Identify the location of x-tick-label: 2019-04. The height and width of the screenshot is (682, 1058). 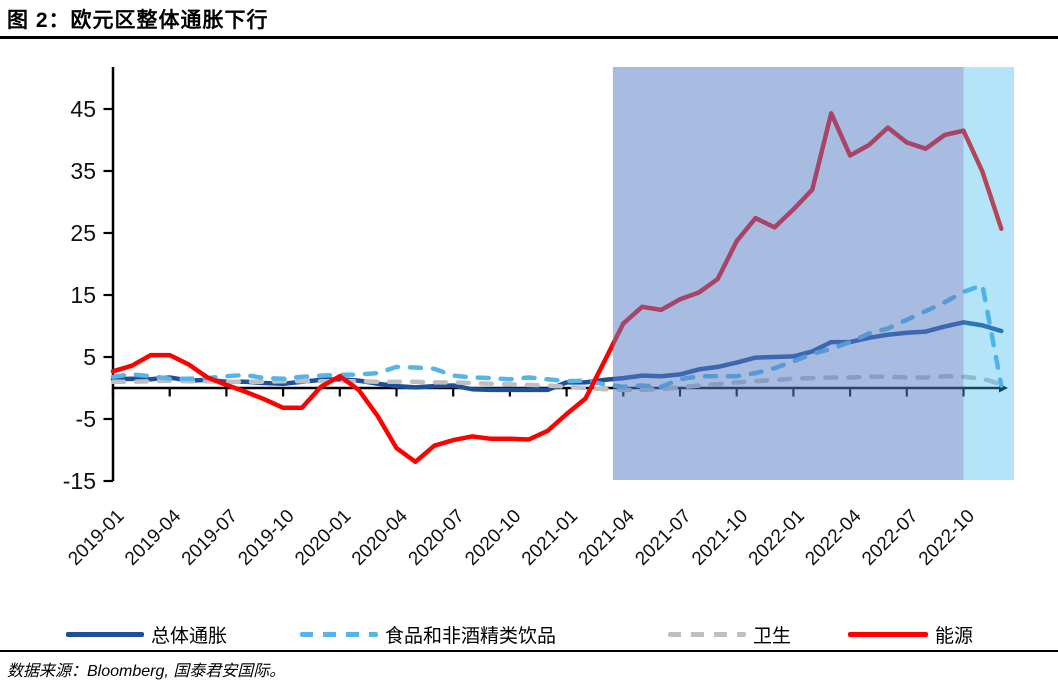
(153, 537).